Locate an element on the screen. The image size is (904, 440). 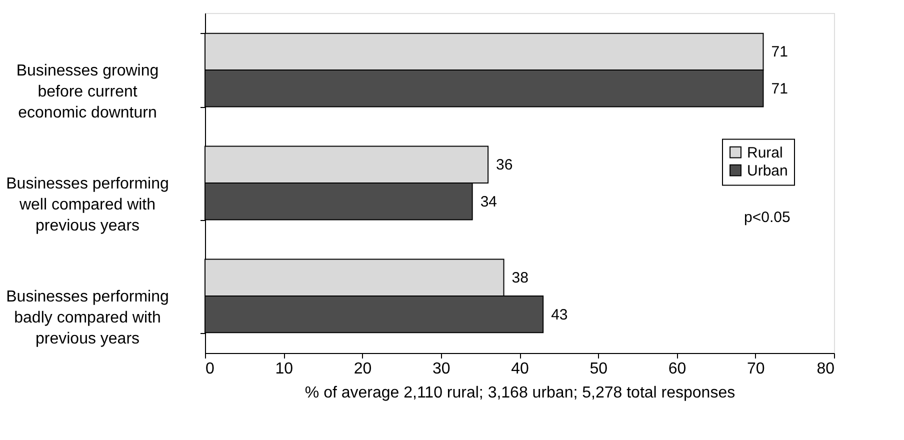
data-label: 34 is located at coordinates (489, 201).